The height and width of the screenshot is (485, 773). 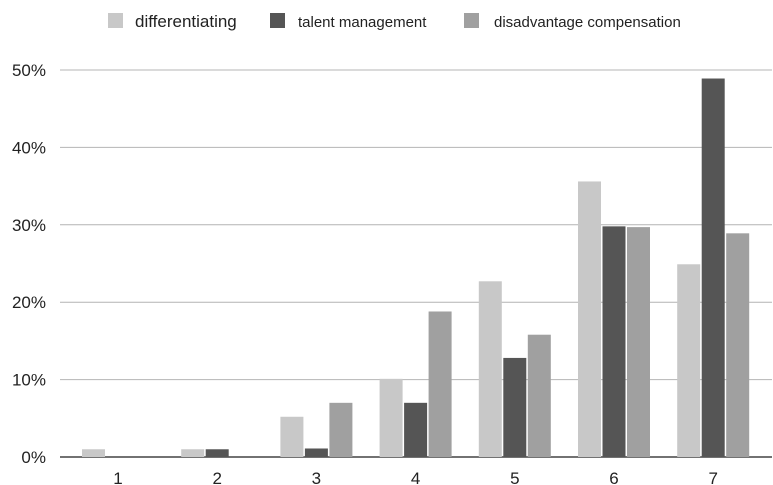 I want to click on y-tick-label: 40%, so click(x=29, y=147).